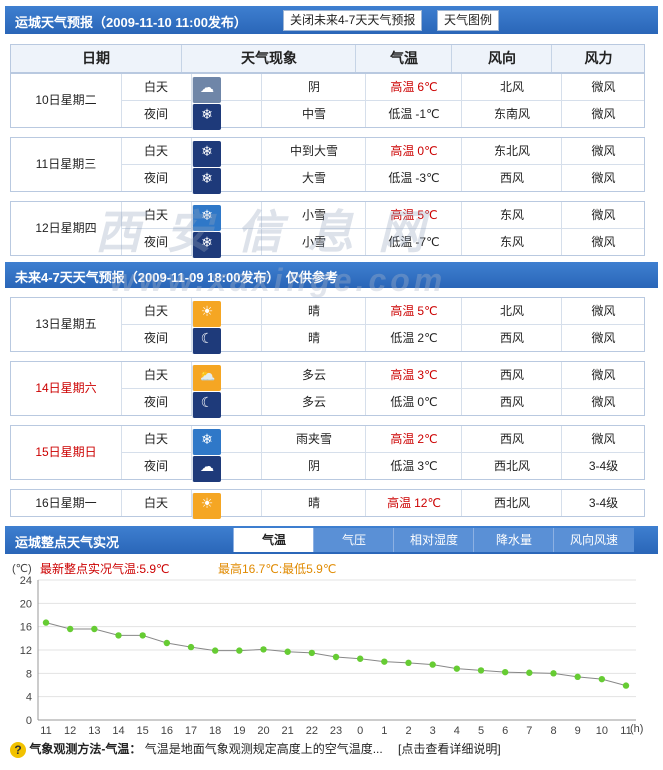 This screenshot has height=770, width=663. What do you see at coordinates (94, 730) in the screenshot?
I see `x-tick-label: 13` at bounding box center [94, 730].